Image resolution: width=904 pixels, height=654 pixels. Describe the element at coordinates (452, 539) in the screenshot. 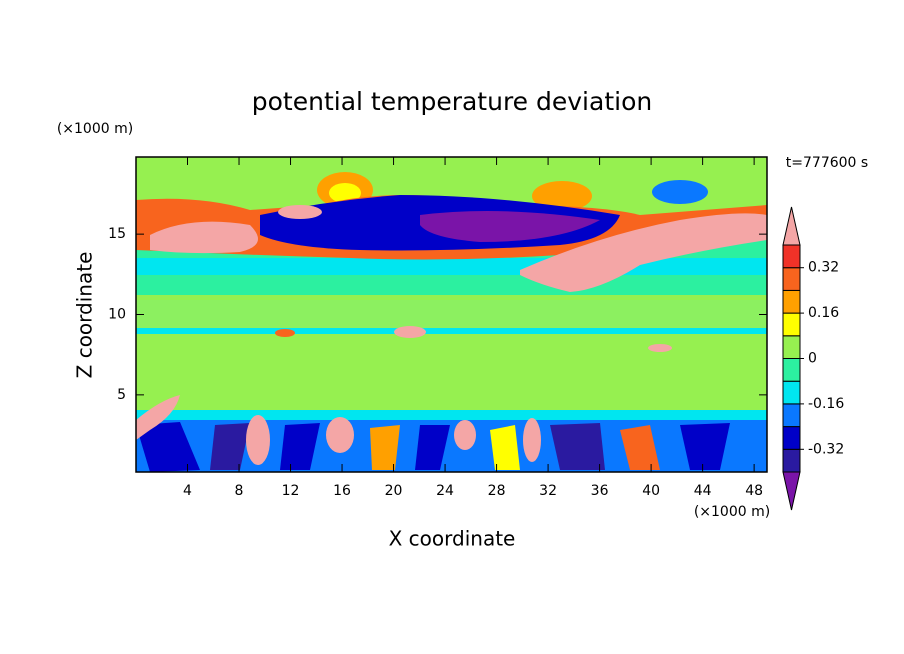

I see `x-axis-label: X coordinate` at that location.